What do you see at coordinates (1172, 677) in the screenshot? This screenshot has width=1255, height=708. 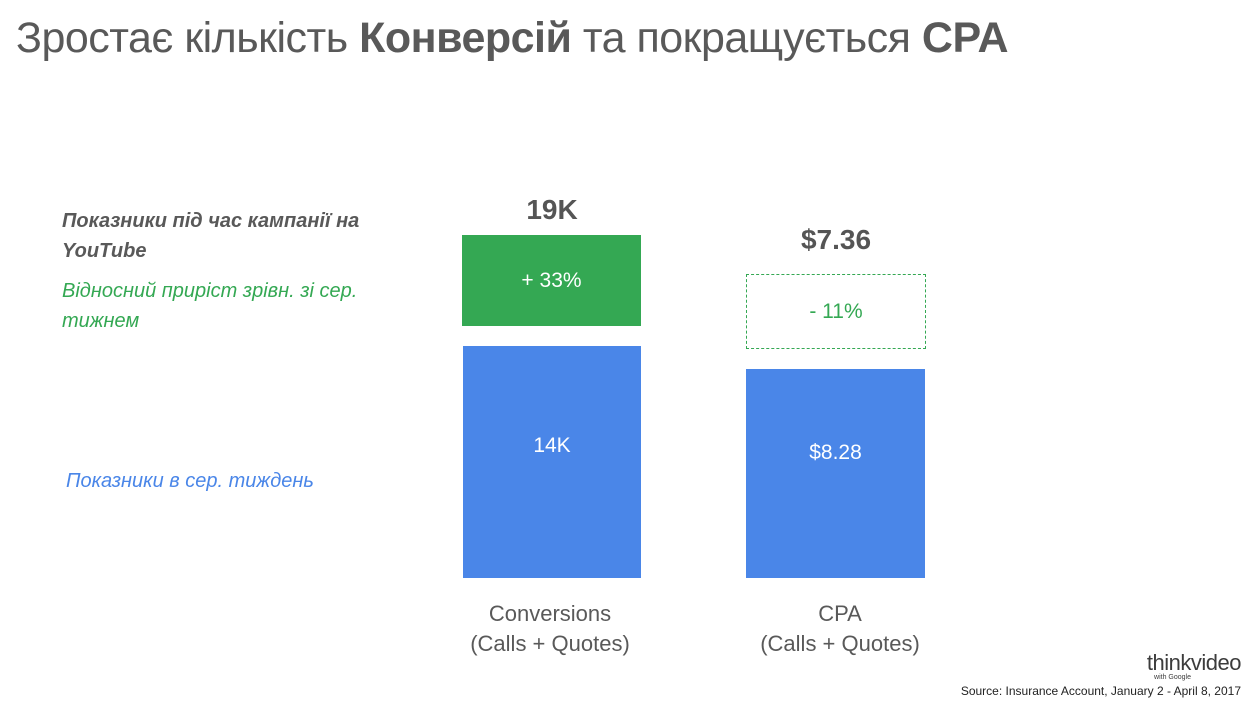 I see `logo-sub-text: with Google` at bounding box center [1172, 677].